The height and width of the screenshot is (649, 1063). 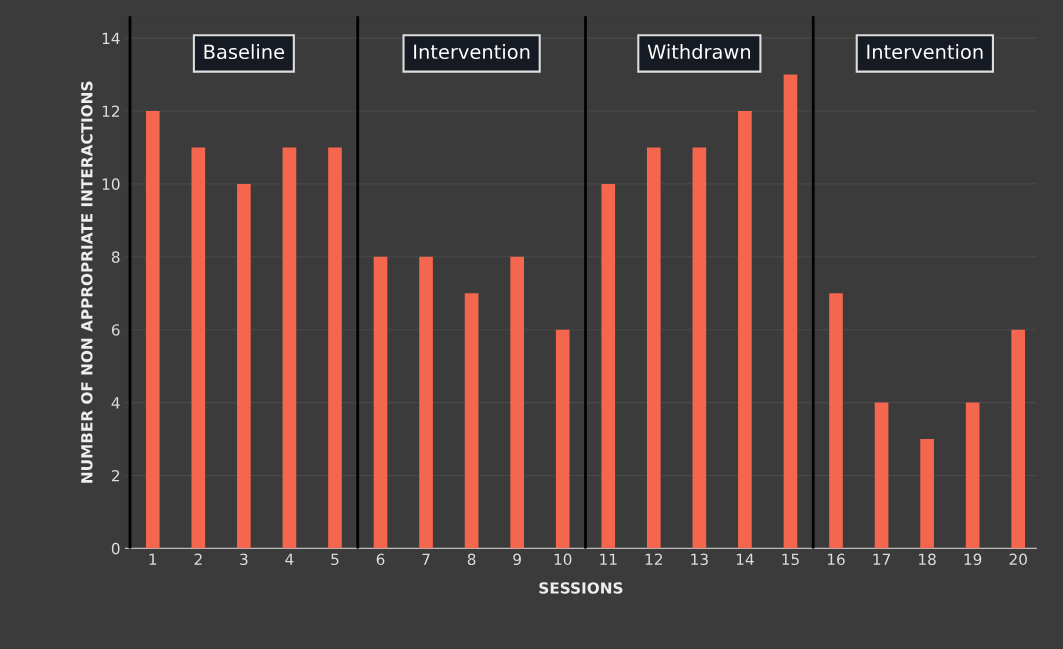 I want to click on annotation: Baseline, so click(x=244, y=52).